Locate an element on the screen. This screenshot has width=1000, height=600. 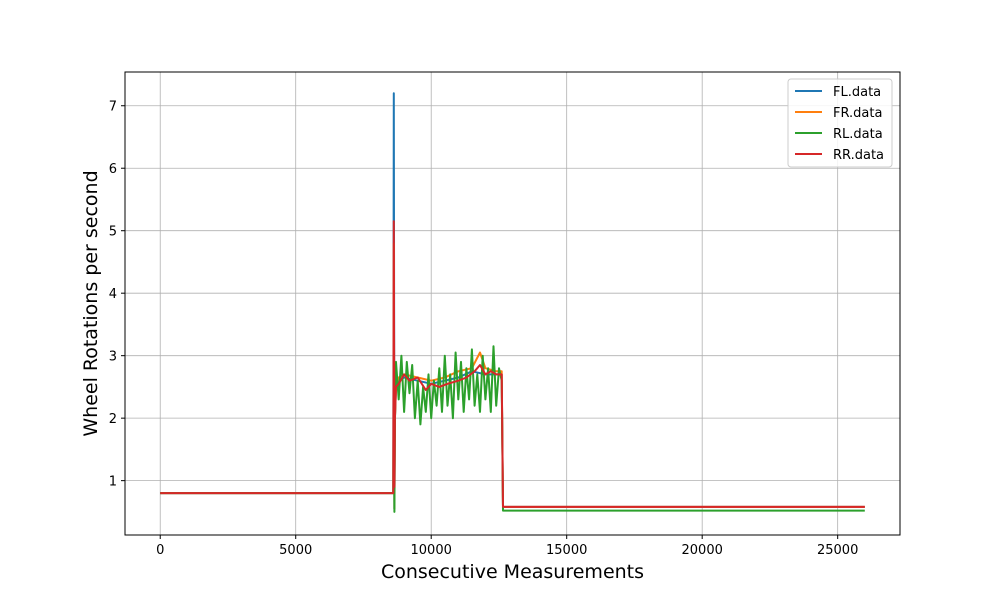
y-tick-label: 4 is located at coordinates (113, 294).